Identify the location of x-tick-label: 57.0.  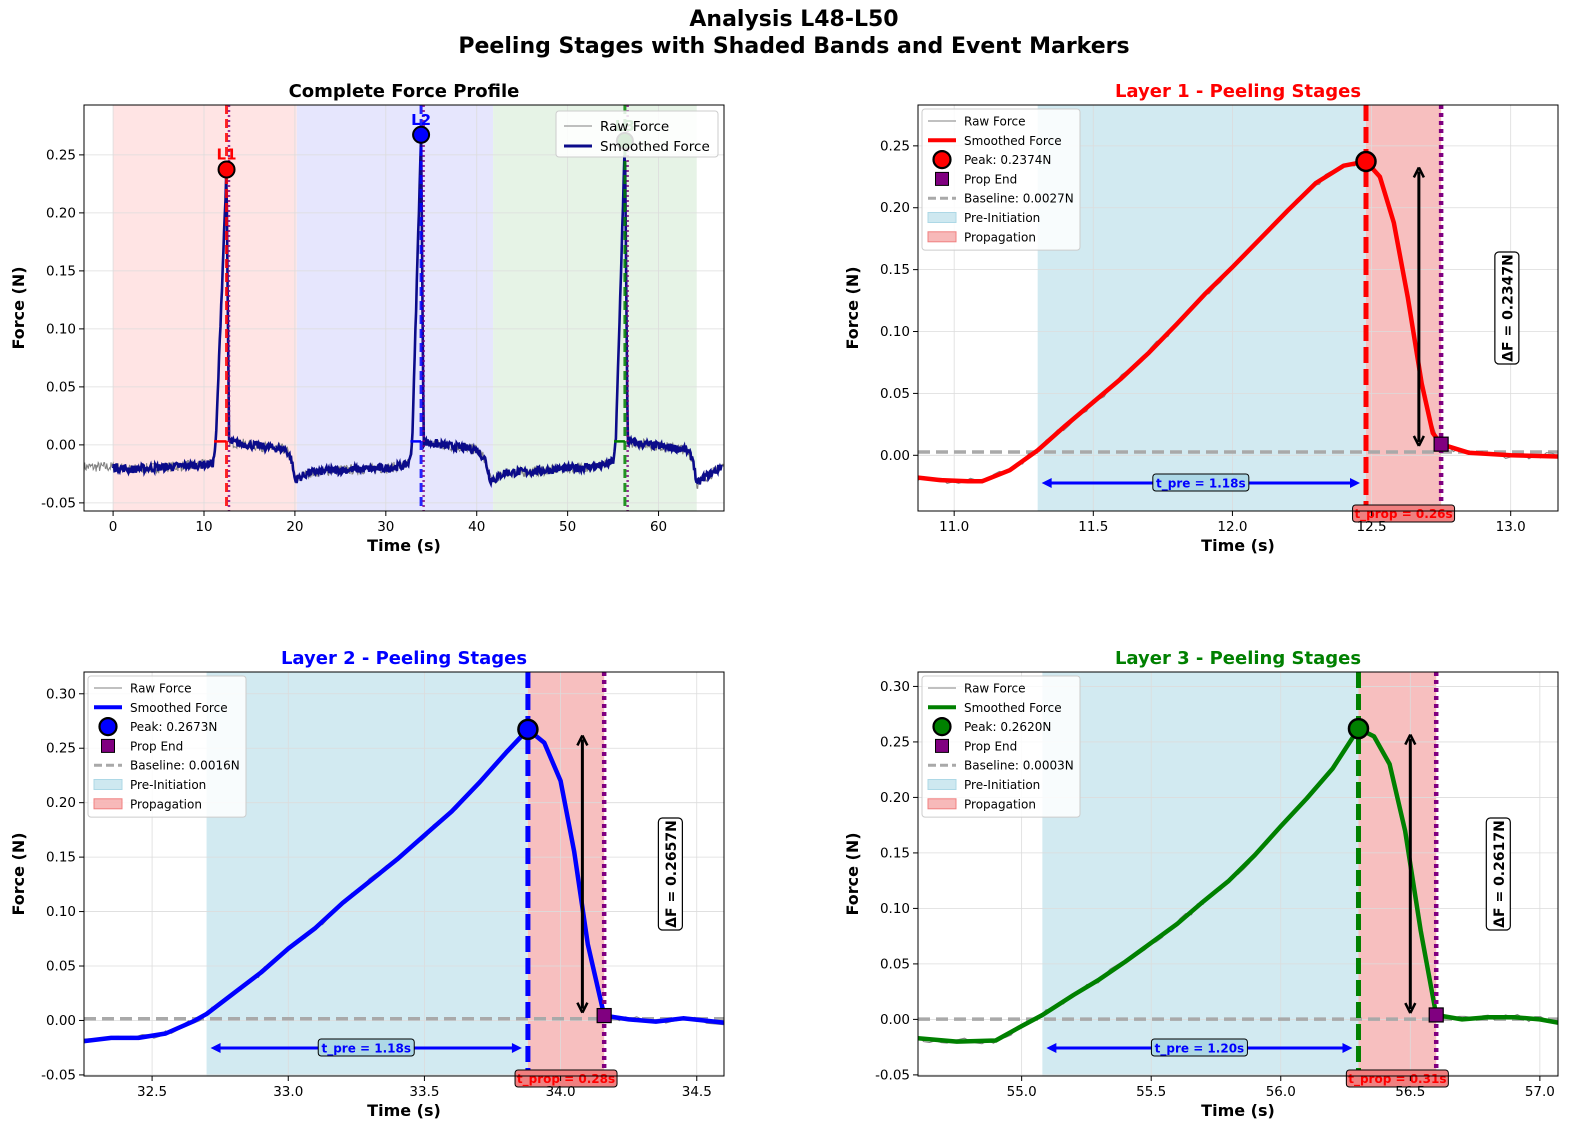
(1540, 1092).